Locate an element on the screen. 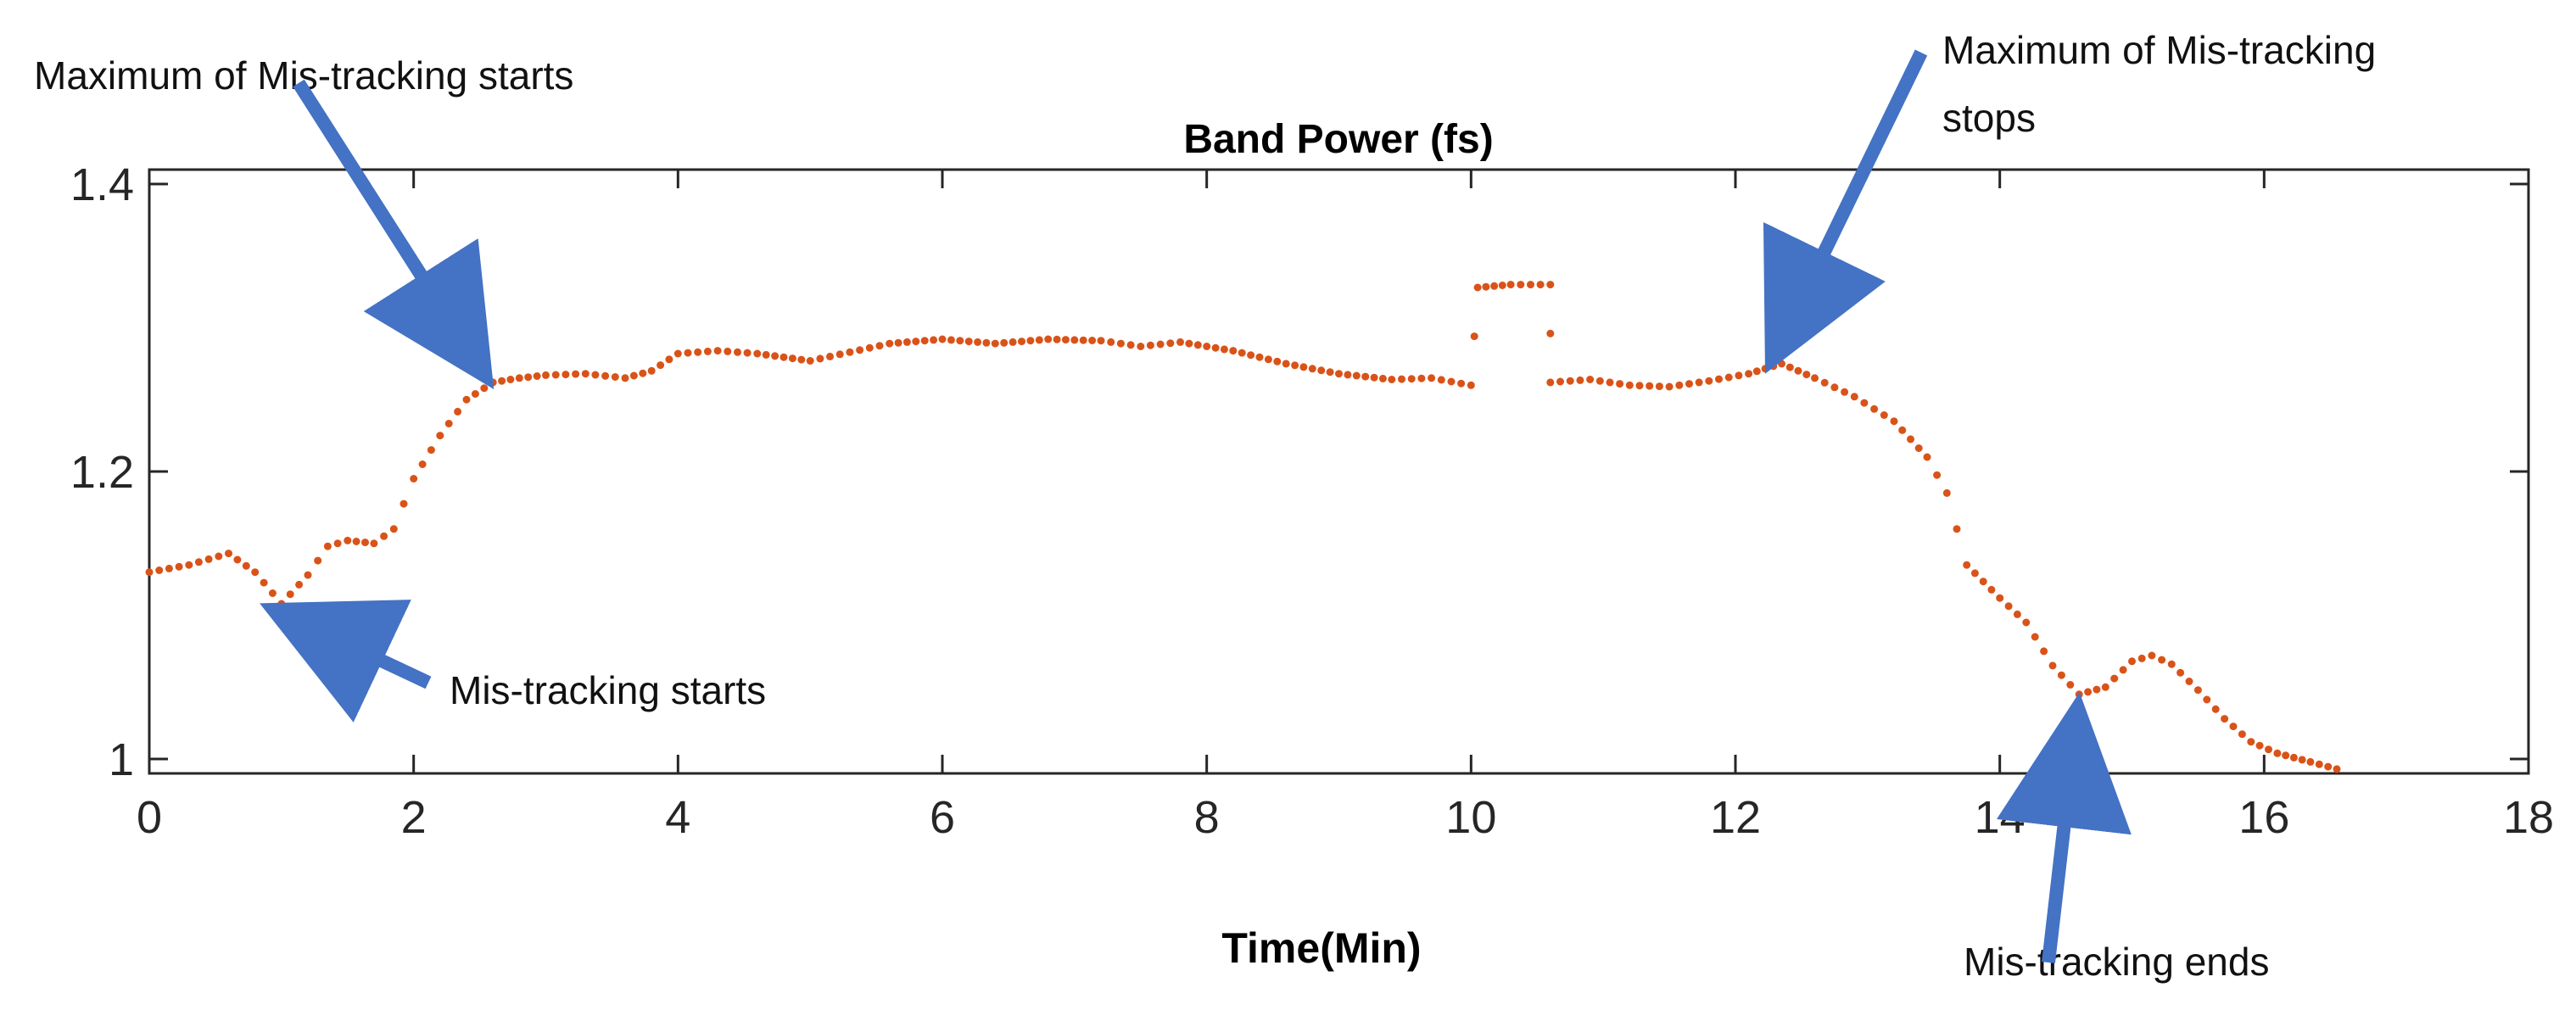 The height and width of the screenshot is (1010, 2576). annotation-mis-end: Mis-tracking ends is located at coordinates (2116, 962).